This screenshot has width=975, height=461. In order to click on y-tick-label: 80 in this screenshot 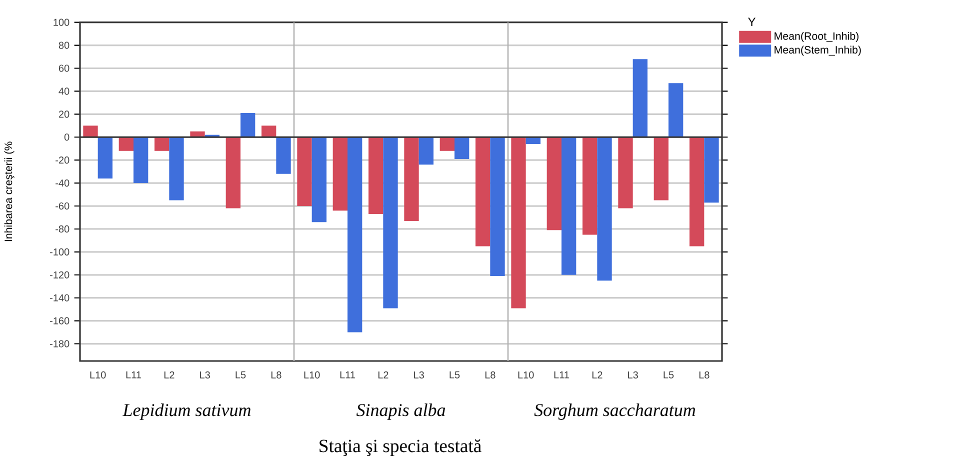, I will do `click(64, 45)`.